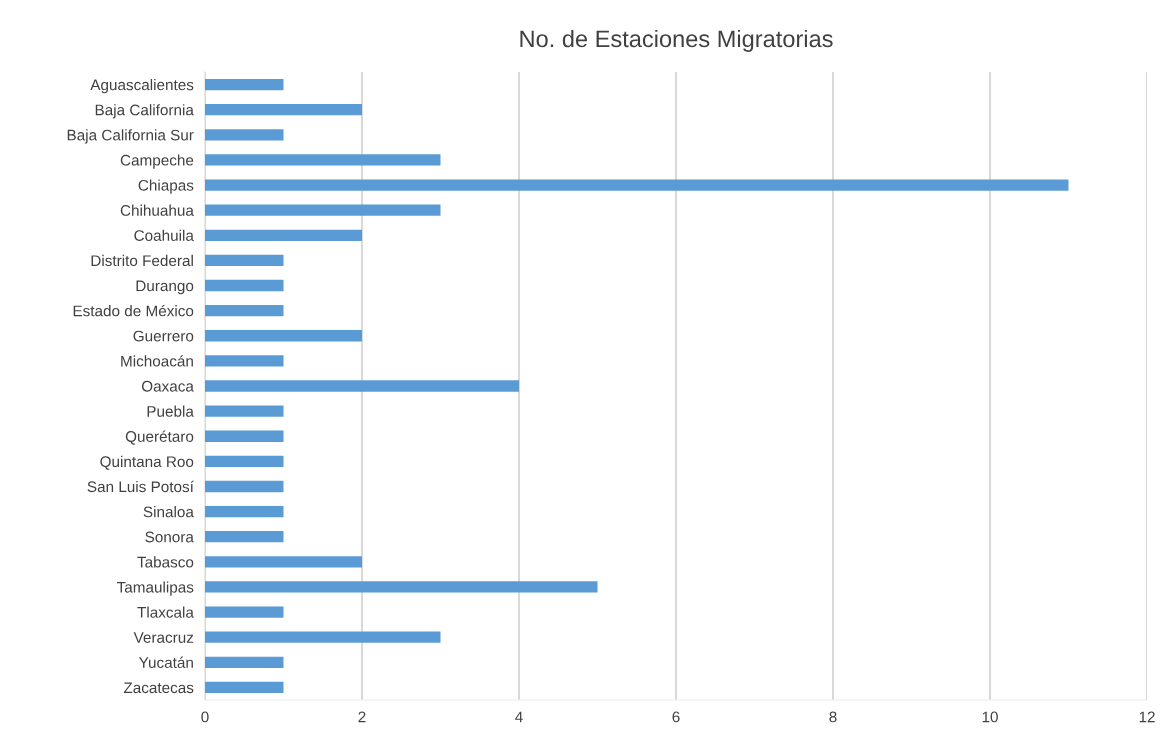  What do you see at coordinates (157, 361) in the screenshot?
I see `y-tick-label: Michoacán` at bounding box center [157, 361].